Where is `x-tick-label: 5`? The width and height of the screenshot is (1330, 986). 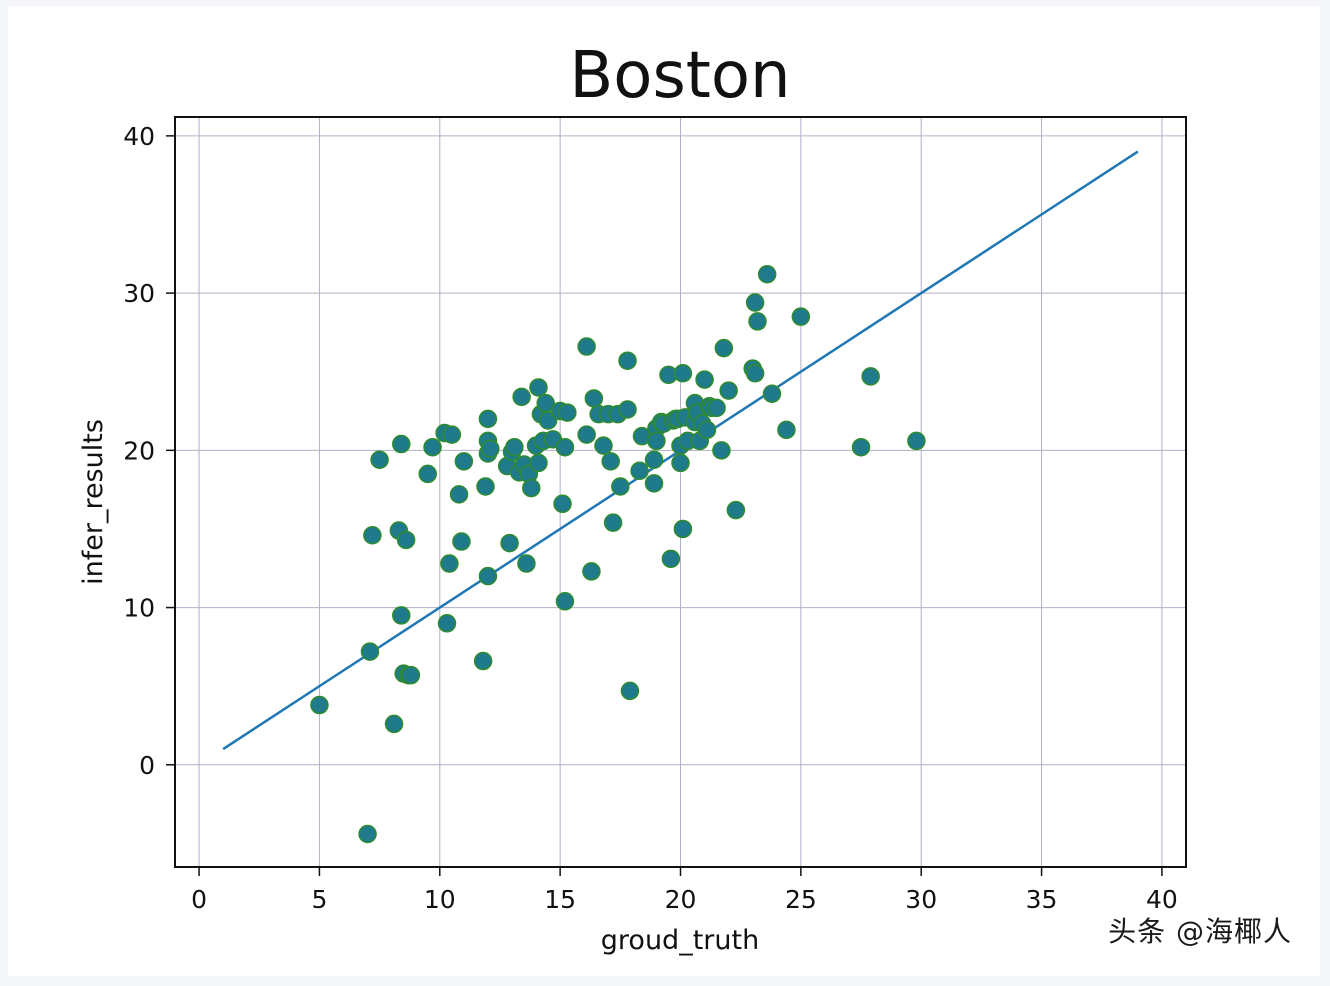 x-tick-label: 5 is located at coordinates (319, 899).